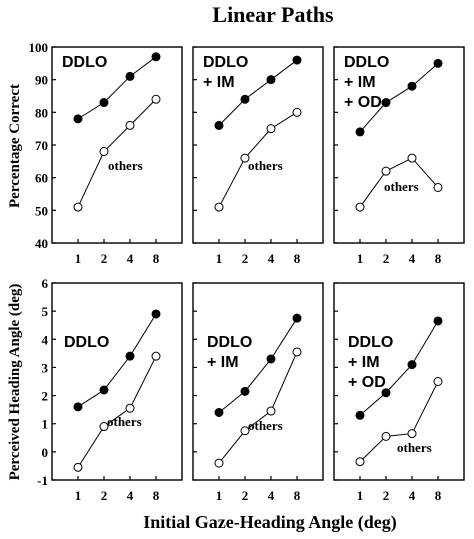 This screenshot has width=474, height=539. What do you see at coordinates (219, 495) in the screenshot?
I see `x-tick-label-bottom-1: 1` at bounding box center [219, 495].